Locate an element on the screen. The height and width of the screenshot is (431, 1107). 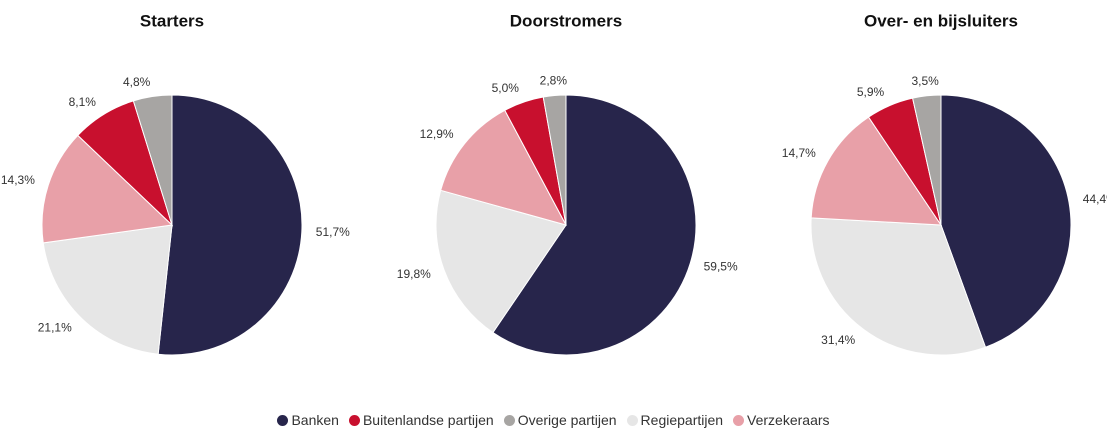
slice-label: 12,9% is located at coordinates (437, 134).